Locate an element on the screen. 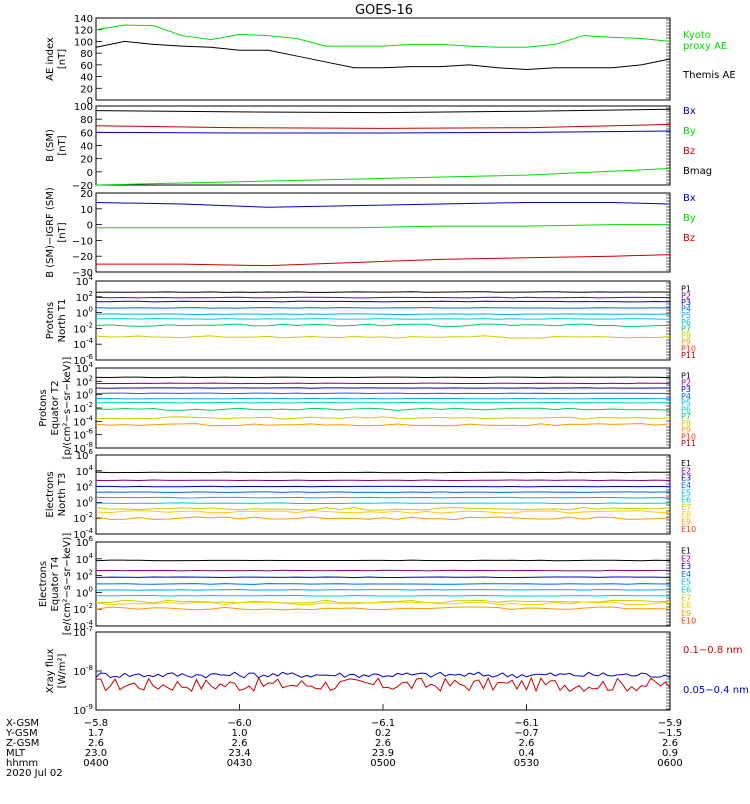 The height and width of the screenshot is (804, 750). y-tick-label: 0 is located at coordinates (90, 173).